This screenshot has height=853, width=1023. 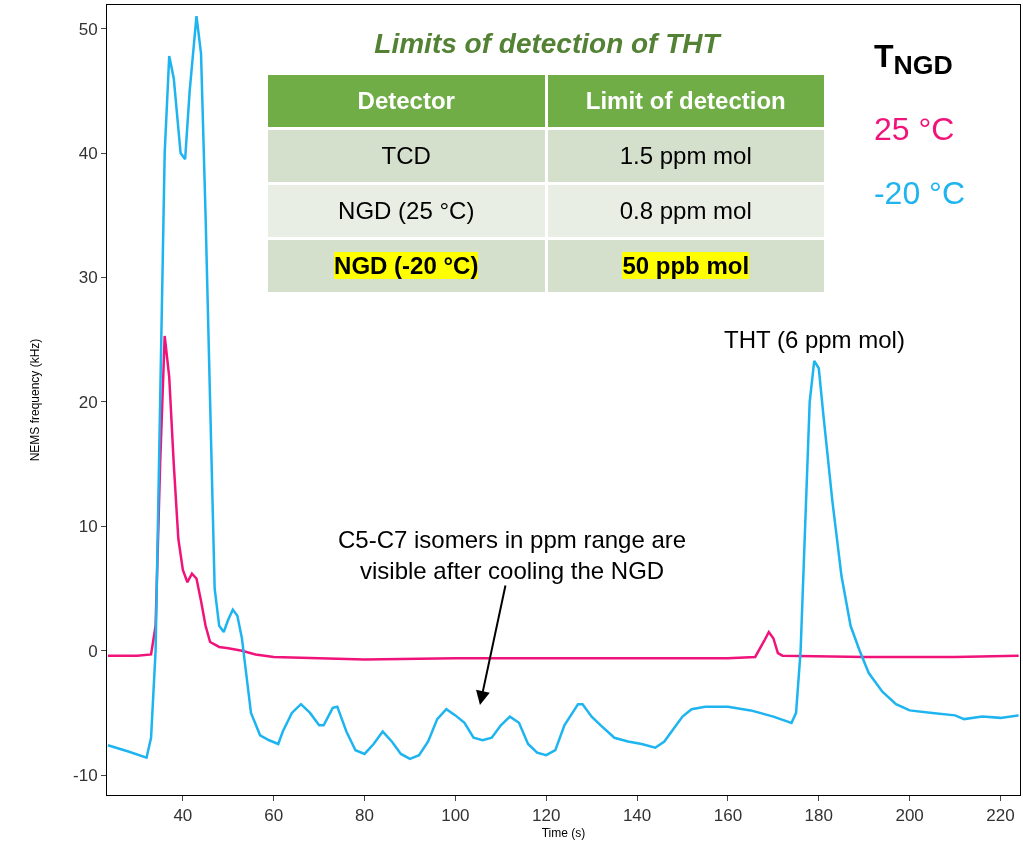 What do you see at coordinates (546, 816) in the screenshot?
I see `x-tick-label: 120` at bounding box center [546, 816].